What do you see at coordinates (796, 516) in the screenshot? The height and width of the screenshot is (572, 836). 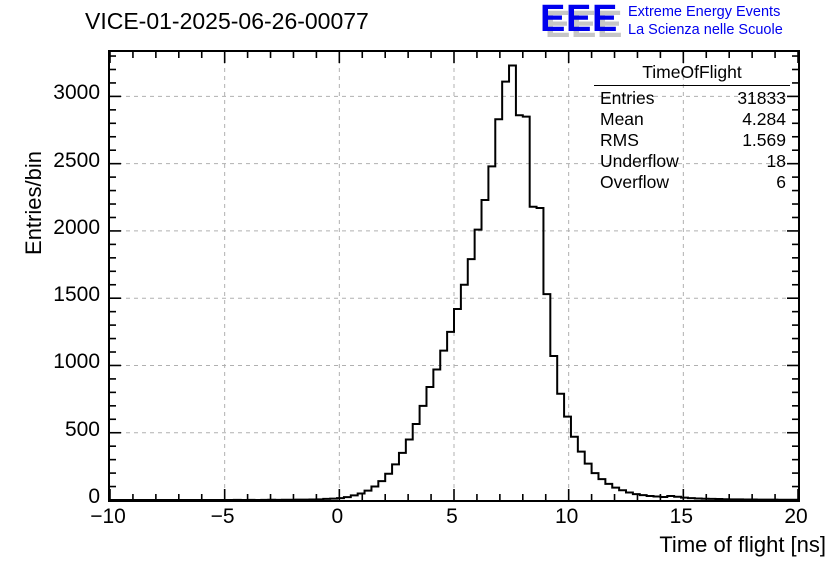 I see `x-tick-label: 20` at bounding box center [796, 516].